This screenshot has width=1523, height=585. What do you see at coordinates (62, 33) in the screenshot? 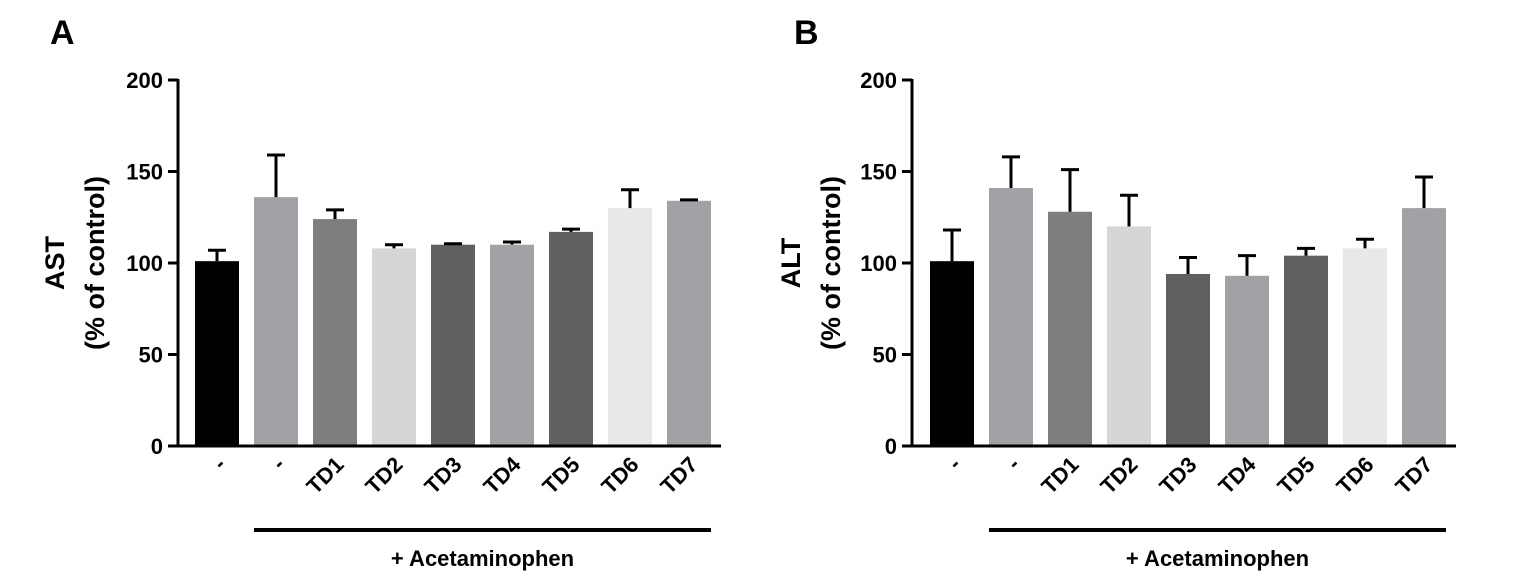
I see `panel-label: A` at bounding box center [62, 33].